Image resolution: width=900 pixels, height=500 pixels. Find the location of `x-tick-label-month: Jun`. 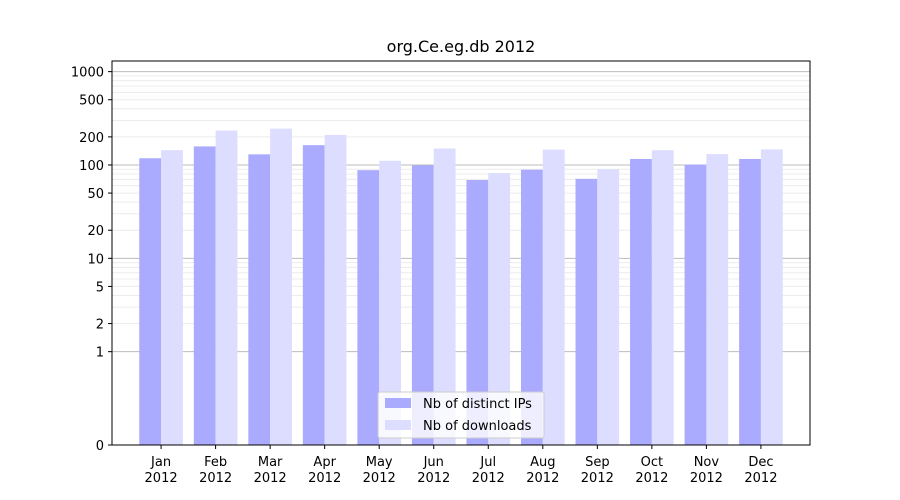

x-tick-label-month: Jun is located at coordinates (433, 462).